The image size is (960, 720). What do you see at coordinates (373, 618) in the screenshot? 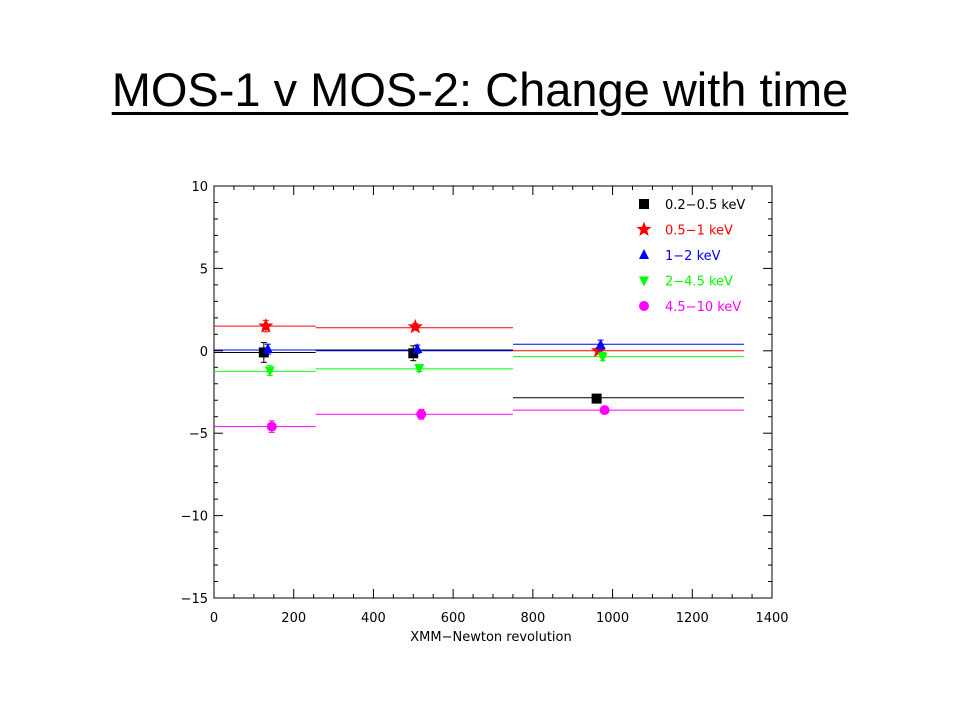
I see `x-tick-label: 400` at bounding box center [373, 618].